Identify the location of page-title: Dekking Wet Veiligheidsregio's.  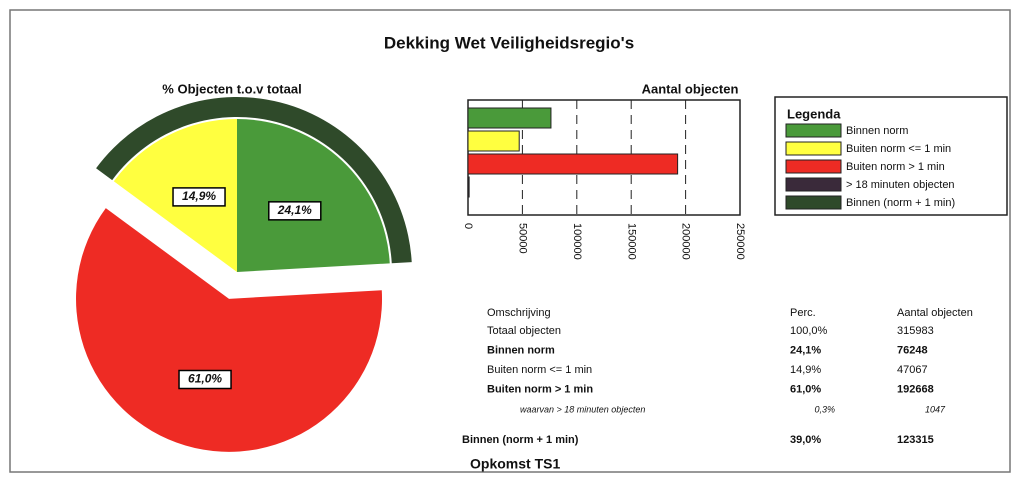
(509, 42).